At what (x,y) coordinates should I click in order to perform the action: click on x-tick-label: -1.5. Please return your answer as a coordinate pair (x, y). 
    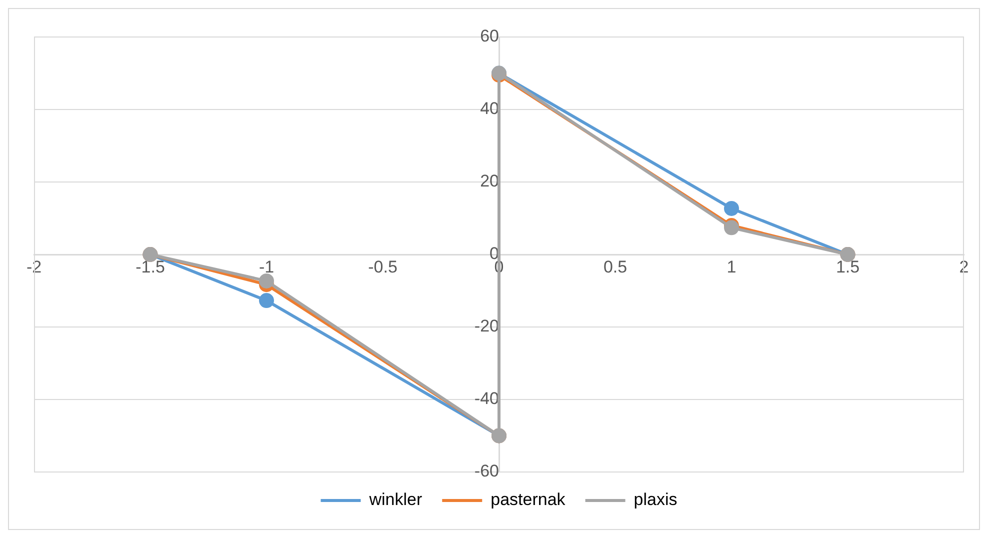
    Looking at the image, I should click on (150, 266).